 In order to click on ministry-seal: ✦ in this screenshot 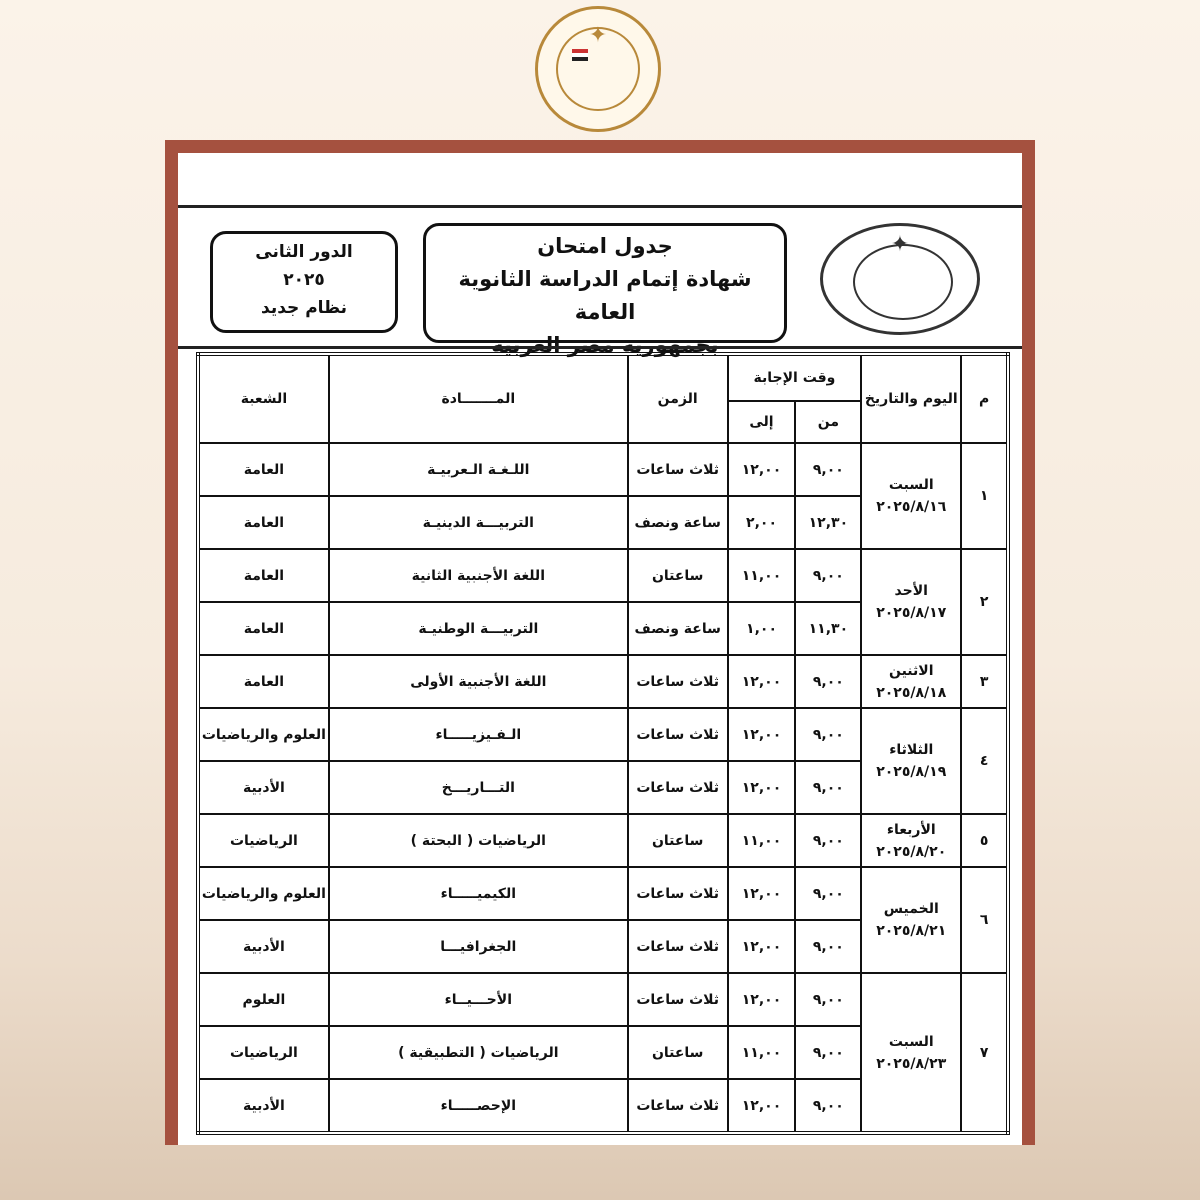, I will do `click(900, 279)`.